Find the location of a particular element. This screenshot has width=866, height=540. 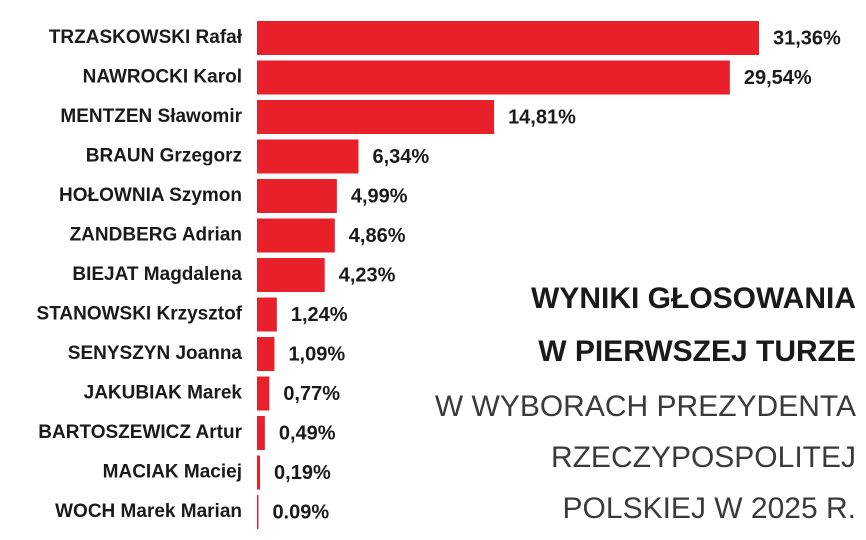

category-label: STANOWSKI Krzysztof is located at coordinates (140, 314).